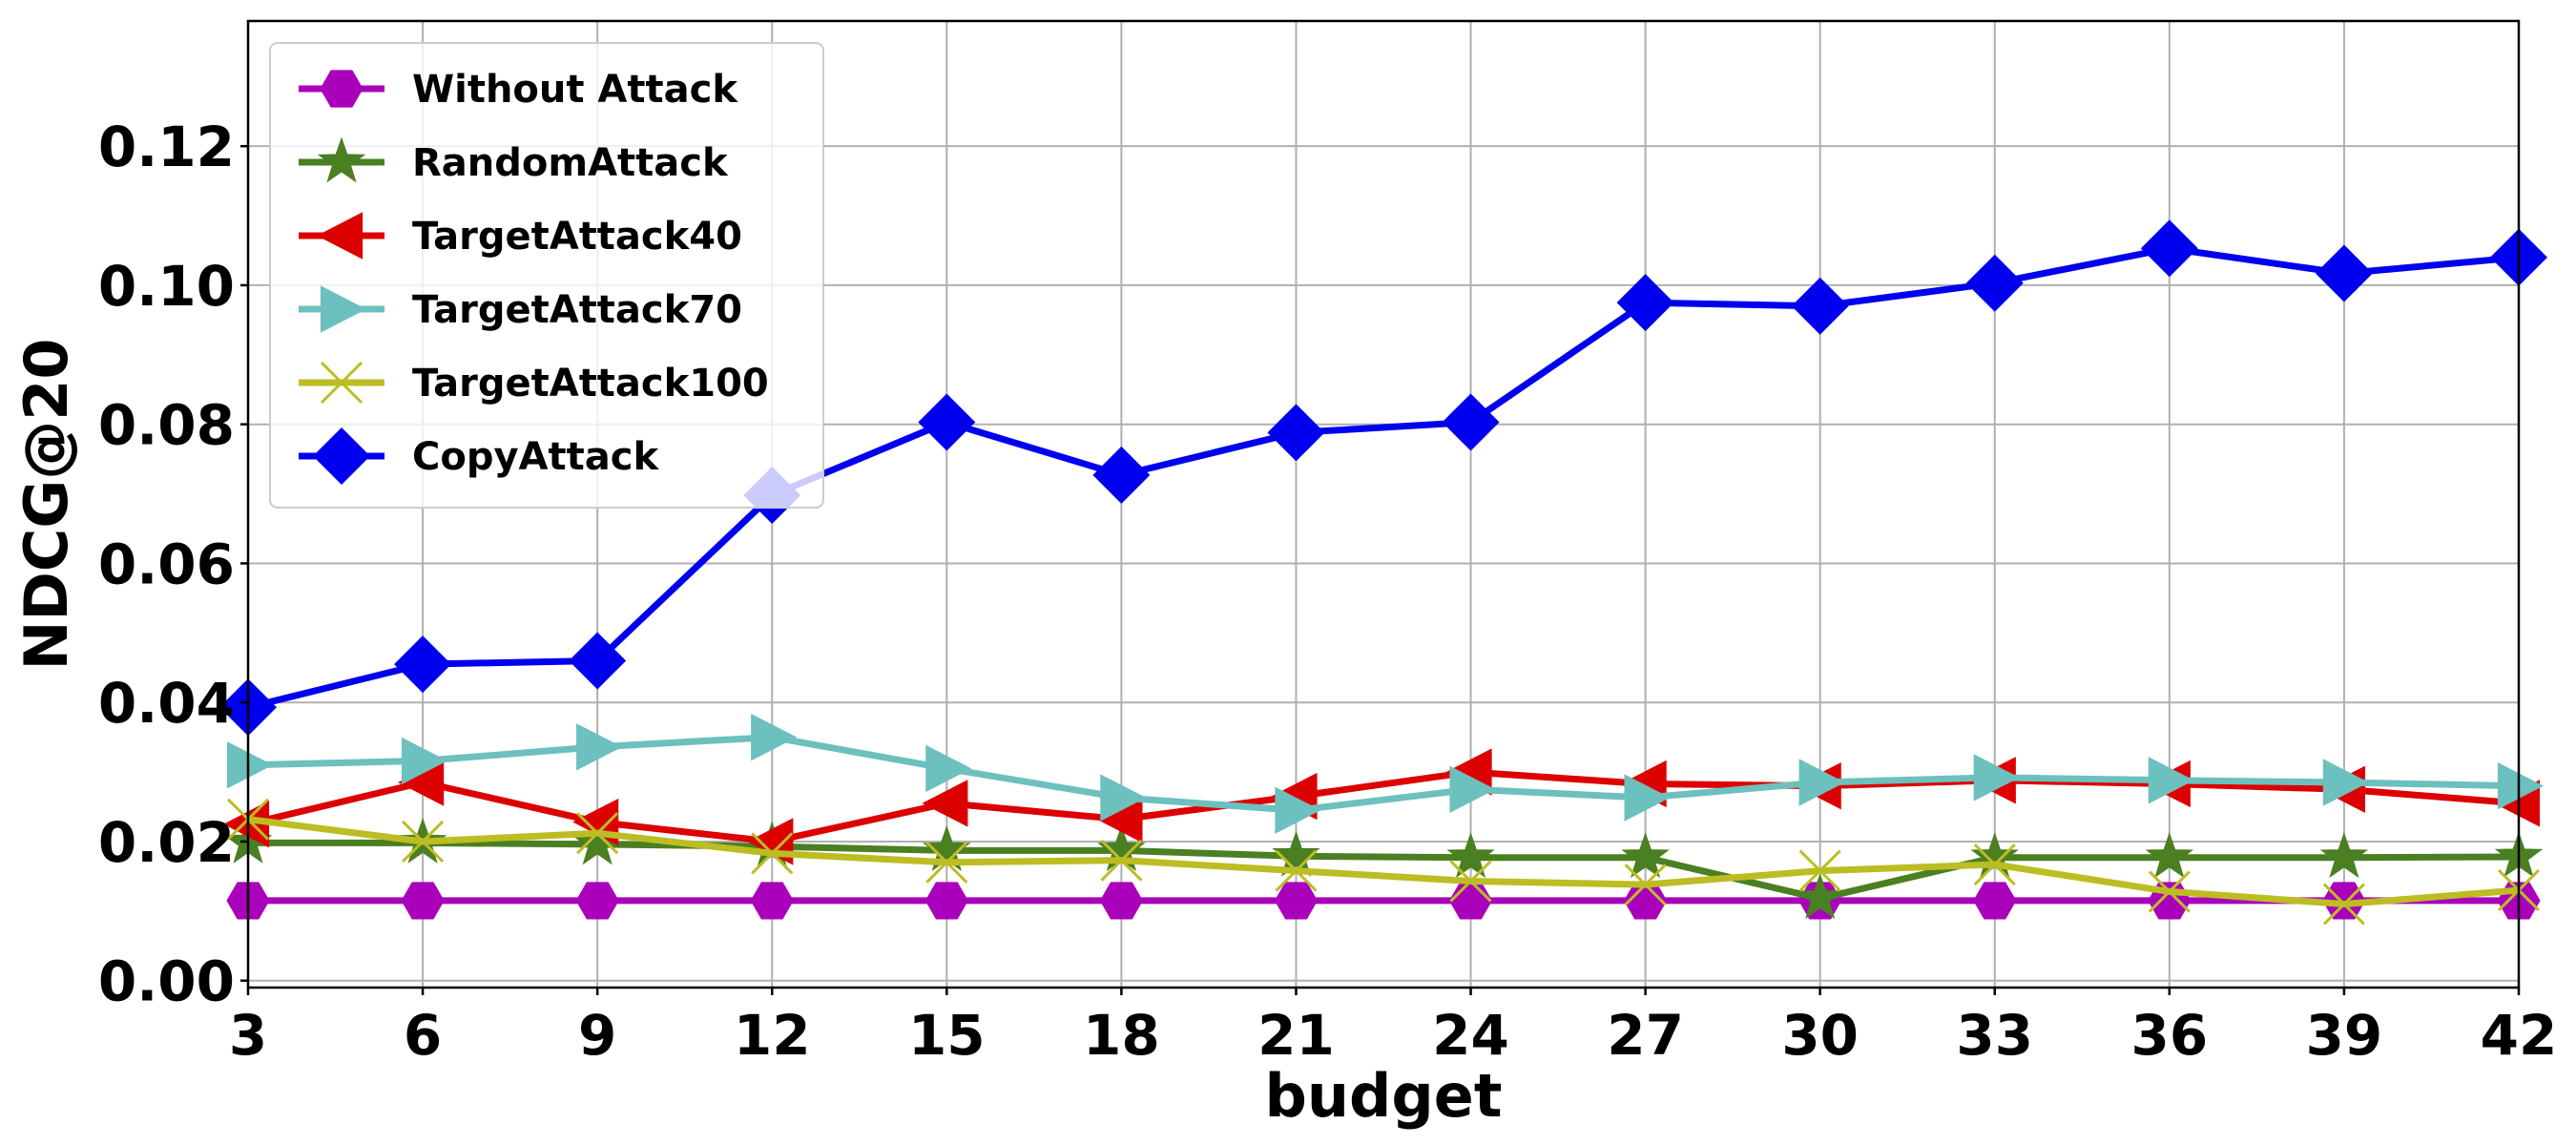 This screenshot has width=2576, height=1145. I want to click on legend-label: RandomAttack, so click(570, 163).